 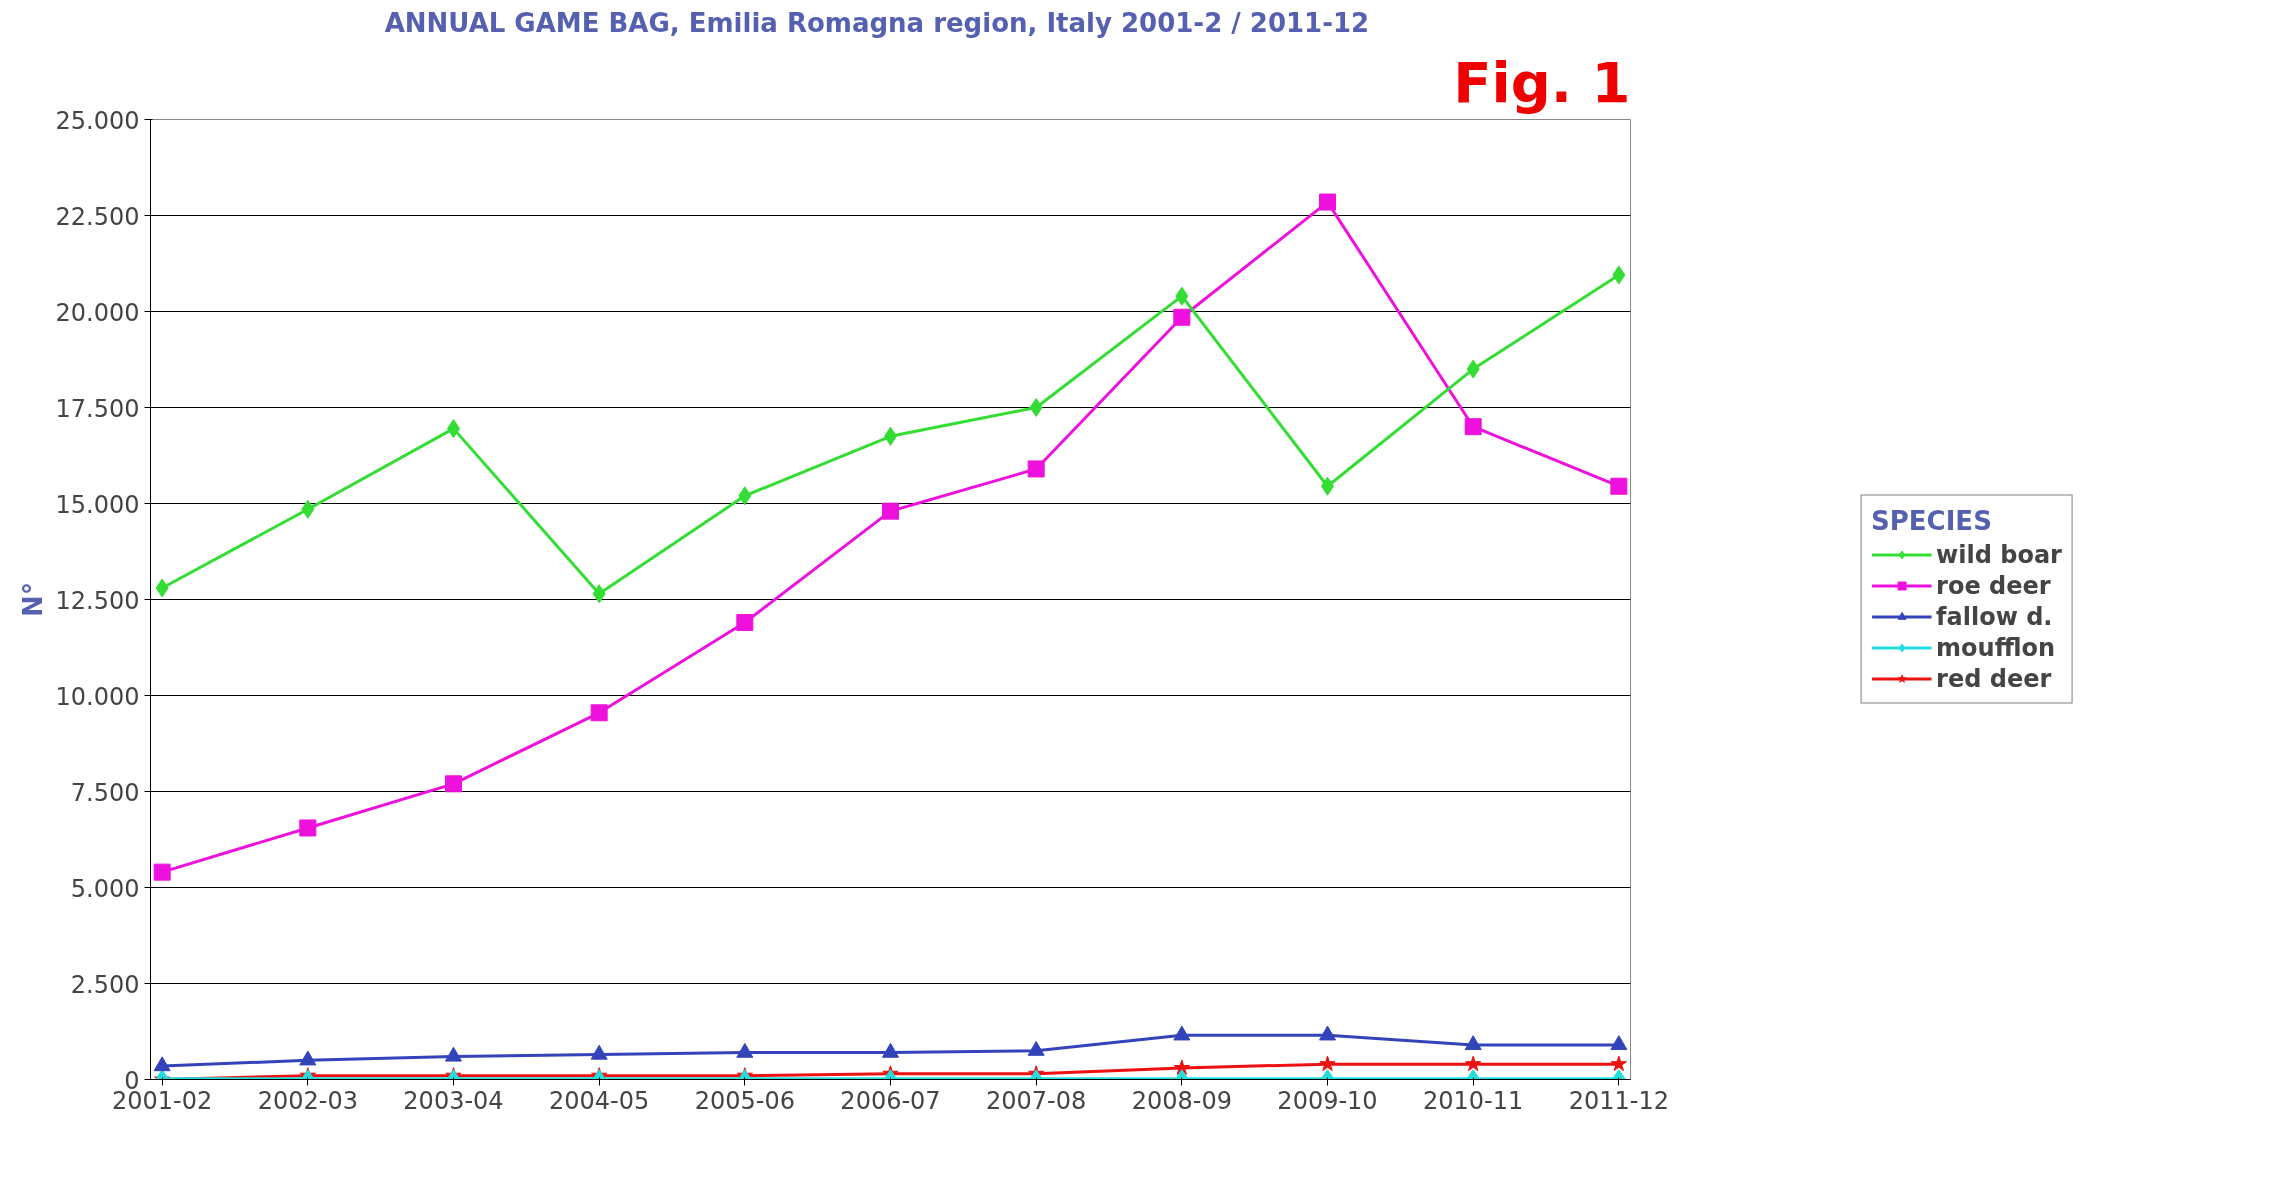 I want to click on y-tick-label: 17.500, so click(x=97, y=408).